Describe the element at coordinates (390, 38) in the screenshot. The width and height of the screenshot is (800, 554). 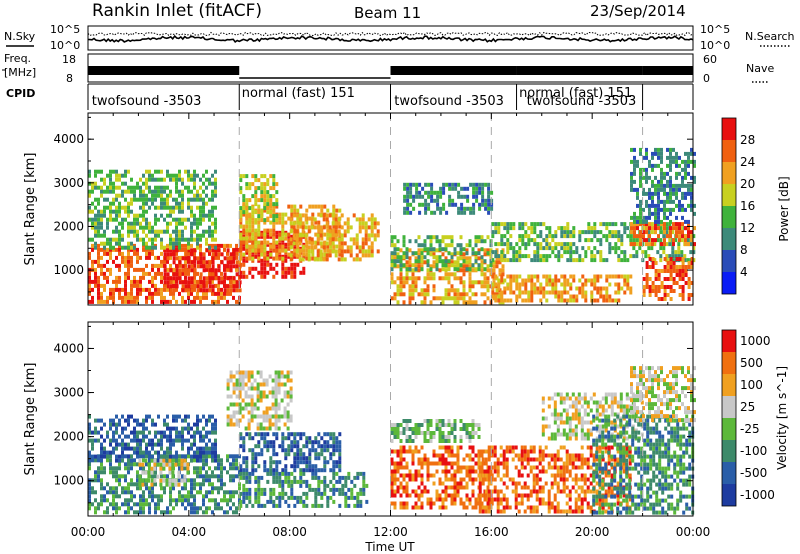
I see `nsky-line` at that location.